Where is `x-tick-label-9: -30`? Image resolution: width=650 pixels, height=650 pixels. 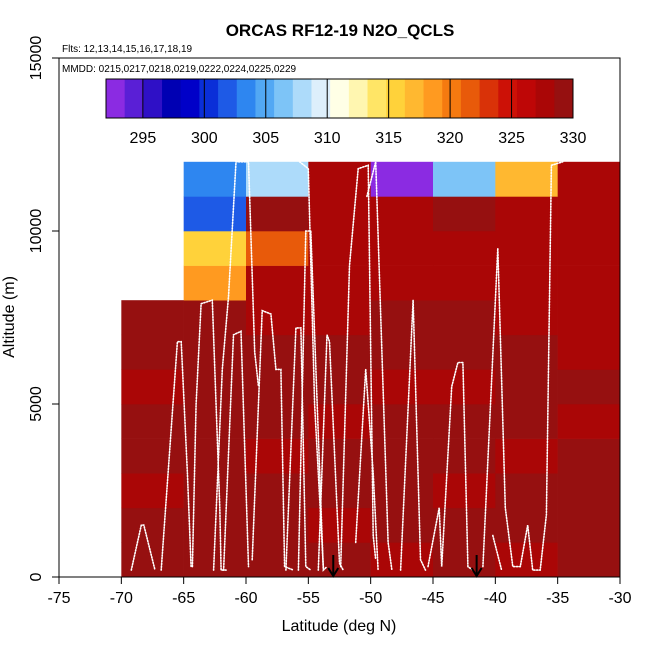
x-tick-label-9: -30 is located at coordinates (619, 598).